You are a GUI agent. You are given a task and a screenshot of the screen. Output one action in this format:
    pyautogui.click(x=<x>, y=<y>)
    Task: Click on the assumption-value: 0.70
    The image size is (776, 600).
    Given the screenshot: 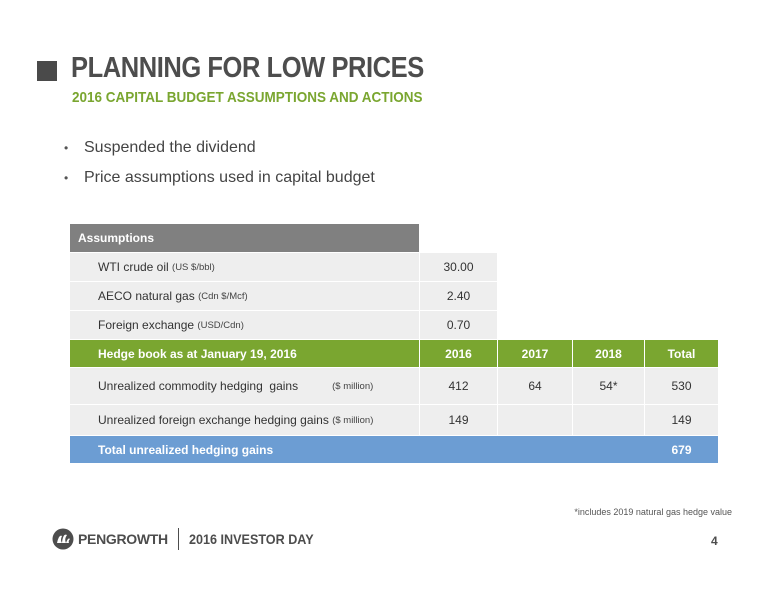 What is the action you would take?
    pyautogui.click(x=459, y=325)
    